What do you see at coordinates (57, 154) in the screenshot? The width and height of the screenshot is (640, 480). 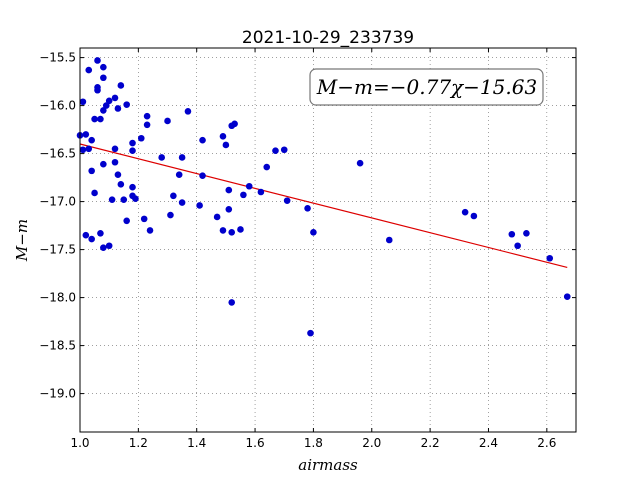 I see `y-tick-label: −16.5` at bounding box center [57, 154].